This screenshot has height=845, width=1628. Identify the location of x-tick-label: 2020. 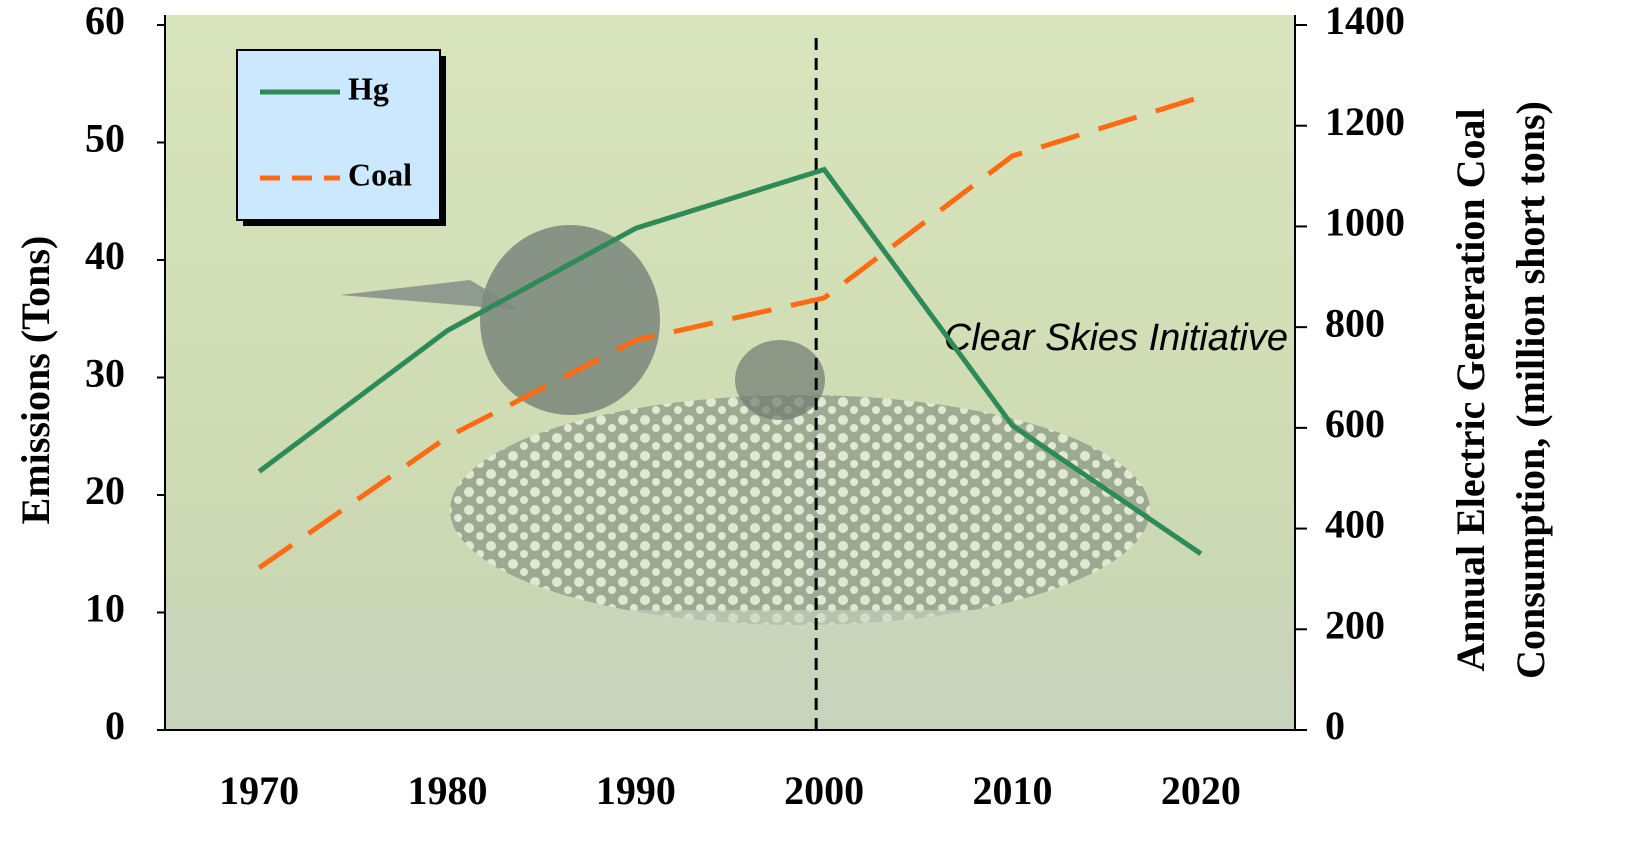
(1201, 790).